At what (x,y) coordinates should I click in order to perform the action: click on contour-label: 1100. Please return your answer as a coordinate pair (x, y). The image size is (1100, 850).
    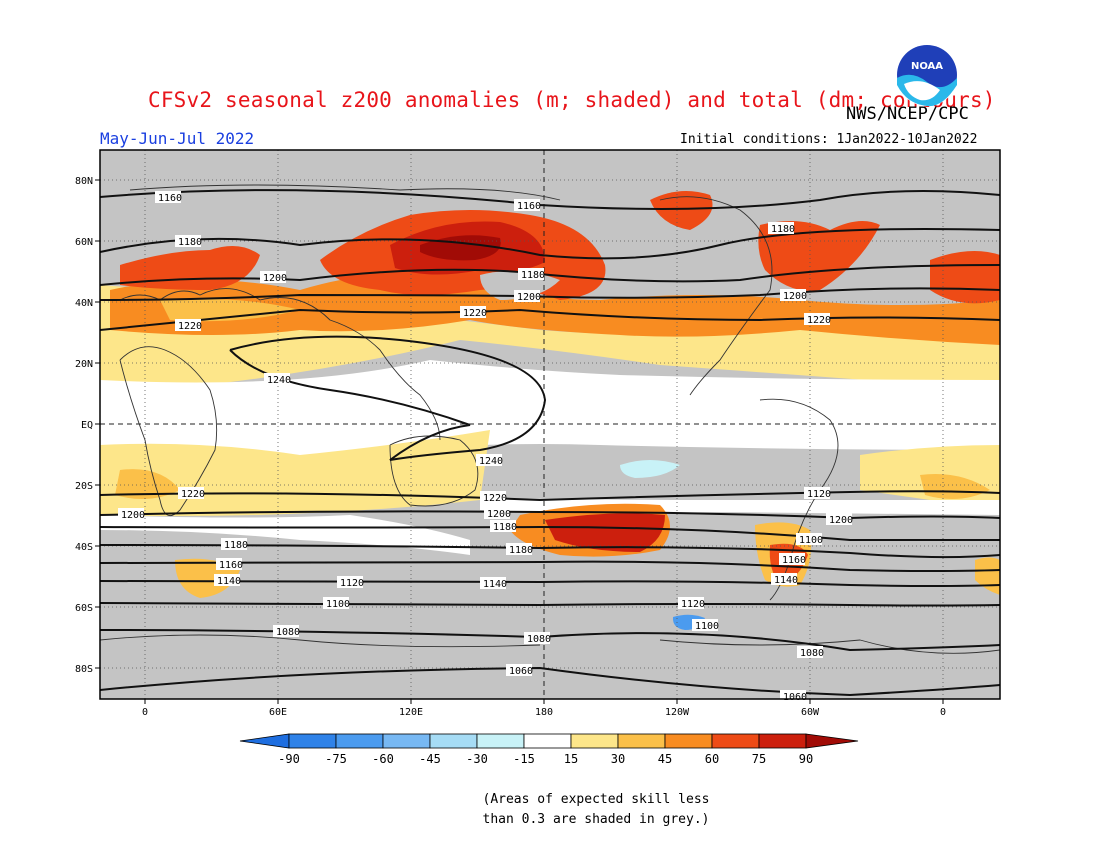
    Looking at the image, I should click on (705, 625).